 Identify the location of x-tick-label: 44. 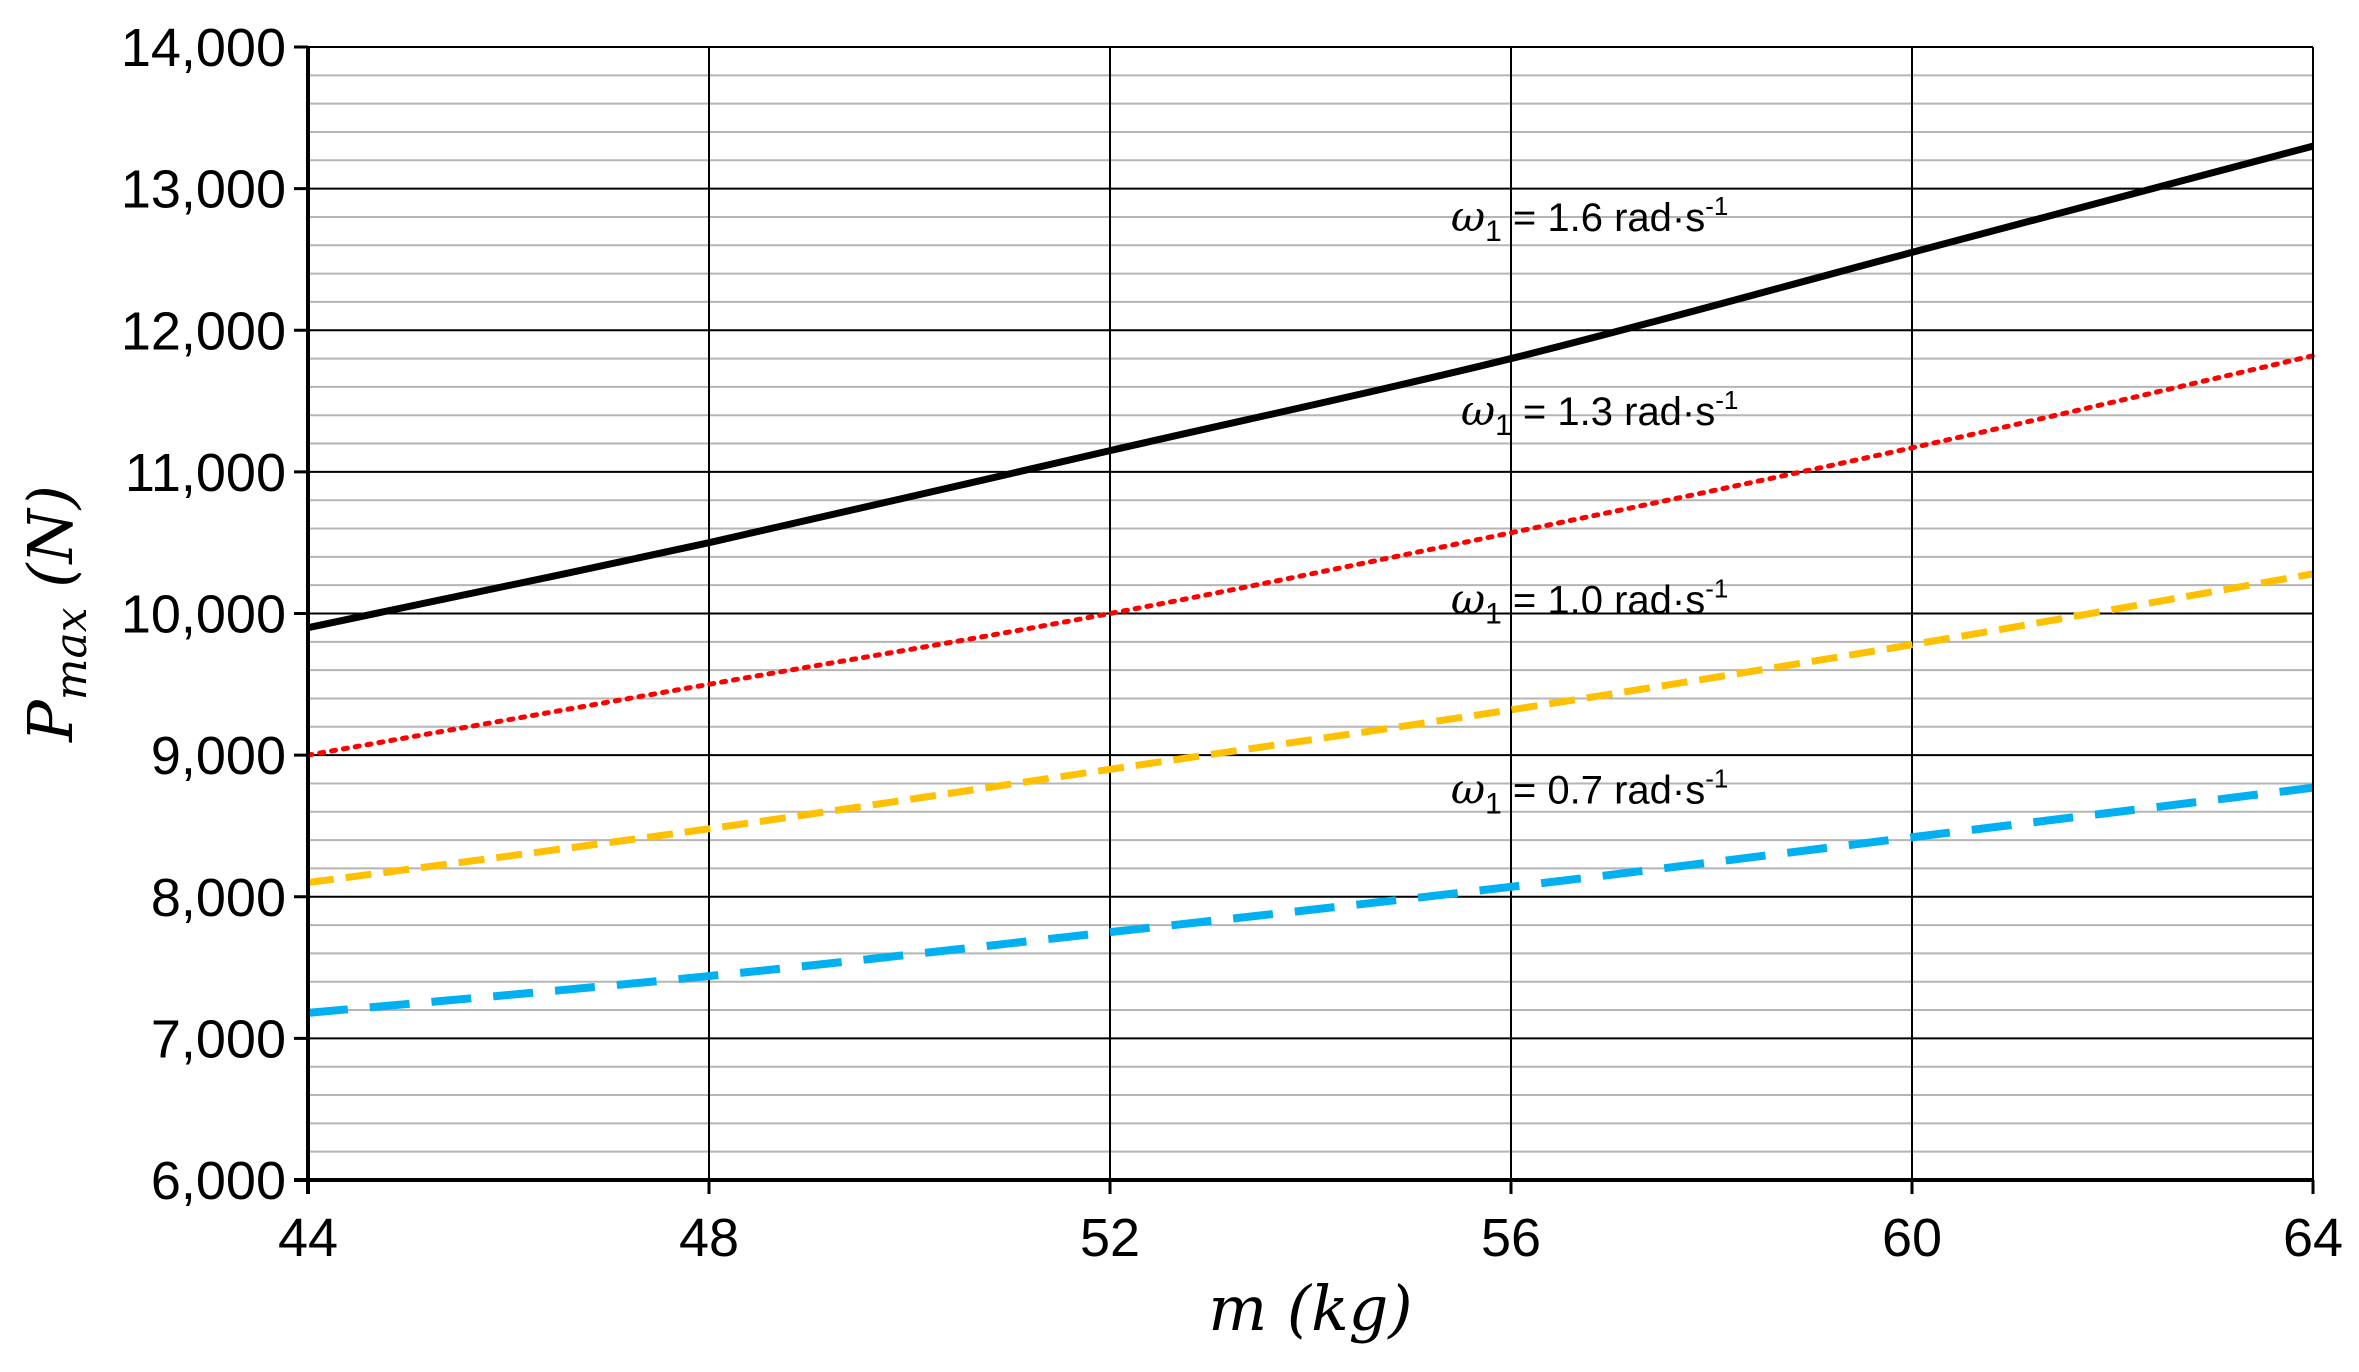
(308, 1238).